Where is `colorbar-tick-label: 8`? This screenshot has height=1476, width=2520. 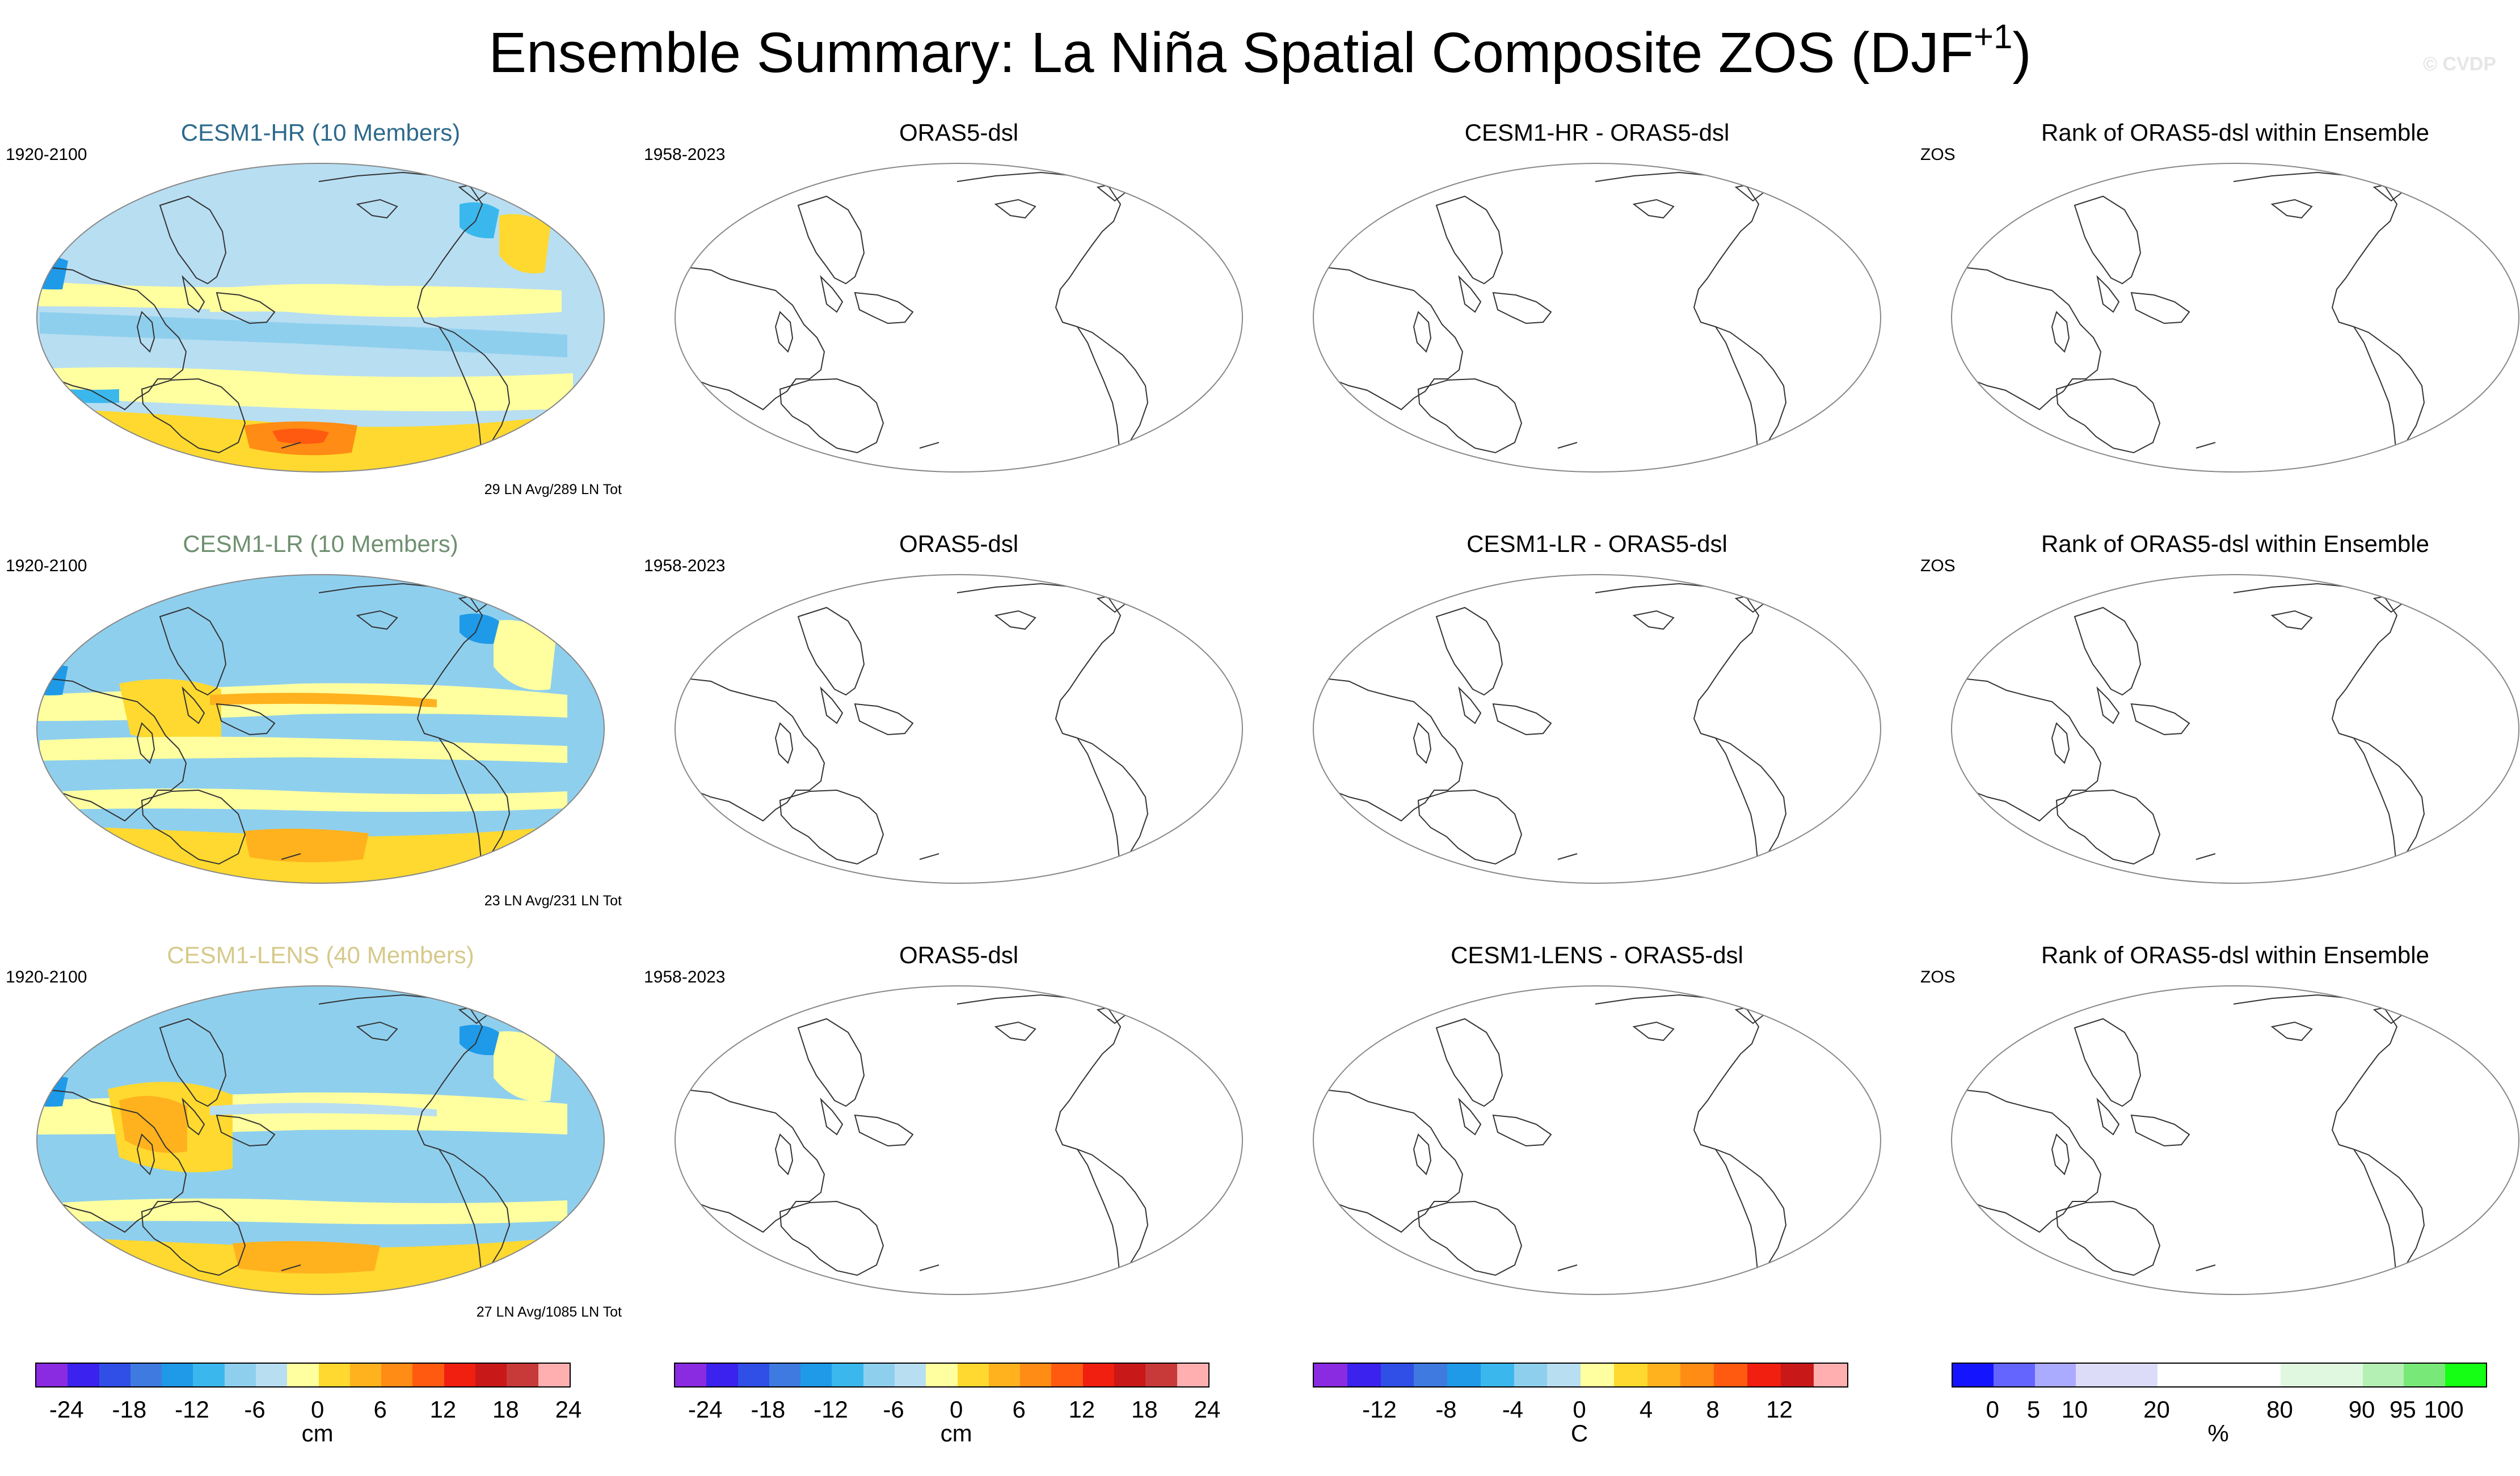 colorbar-tick-label: 8 is located at coordinates (1713, 1410).